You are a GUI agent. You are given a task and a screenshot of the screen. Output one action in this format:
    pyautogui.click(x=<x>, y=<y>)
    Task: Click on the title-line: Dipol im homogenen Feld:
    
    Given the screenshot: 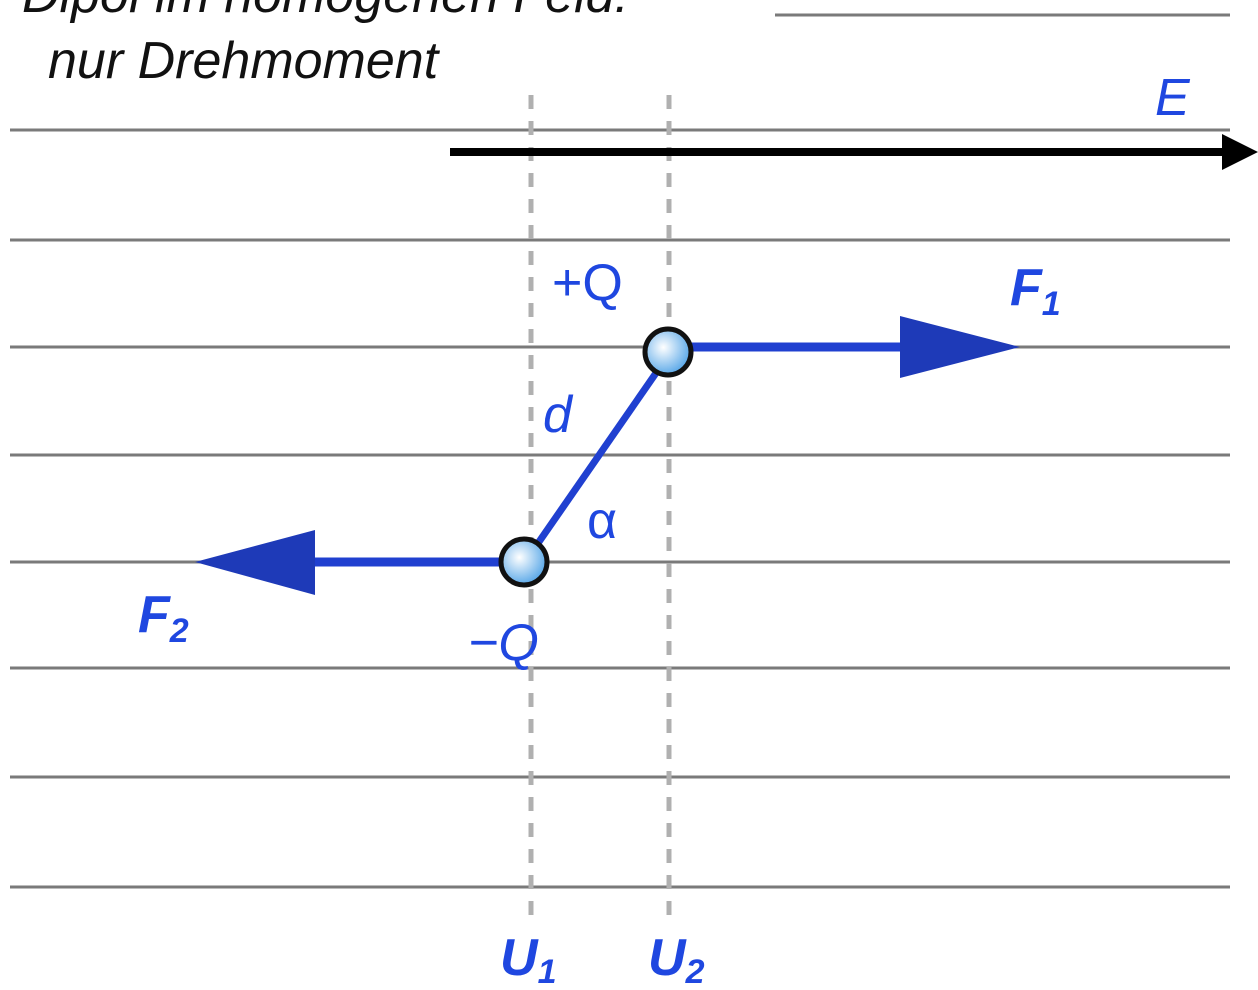 What is the action you would take?
    pyautogui.click(x=325, y=12)
    